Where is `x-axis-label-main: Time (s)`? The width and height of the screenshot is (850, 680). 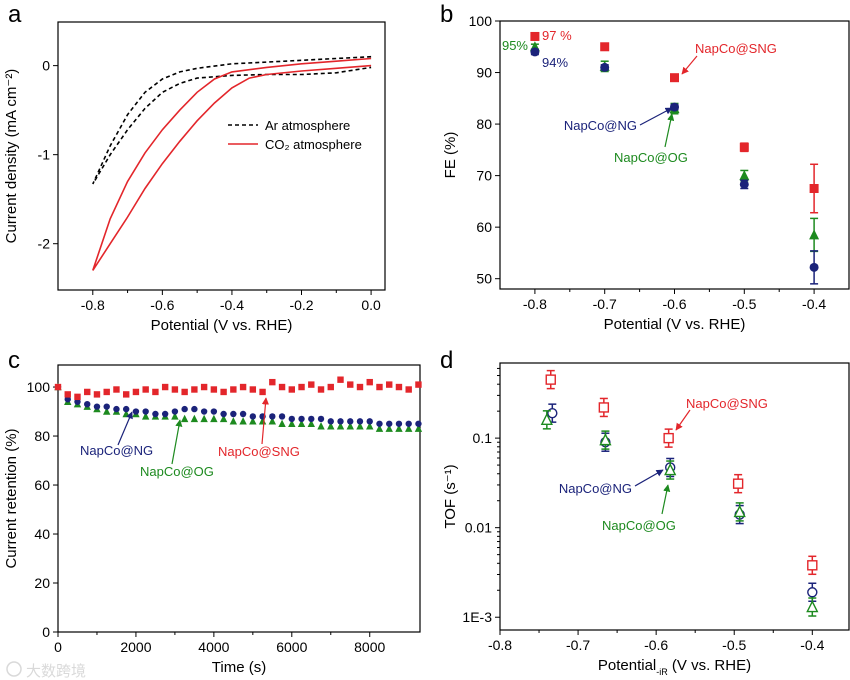 x-axis-label-main: Time (s) is located at coordinates (239, 667).